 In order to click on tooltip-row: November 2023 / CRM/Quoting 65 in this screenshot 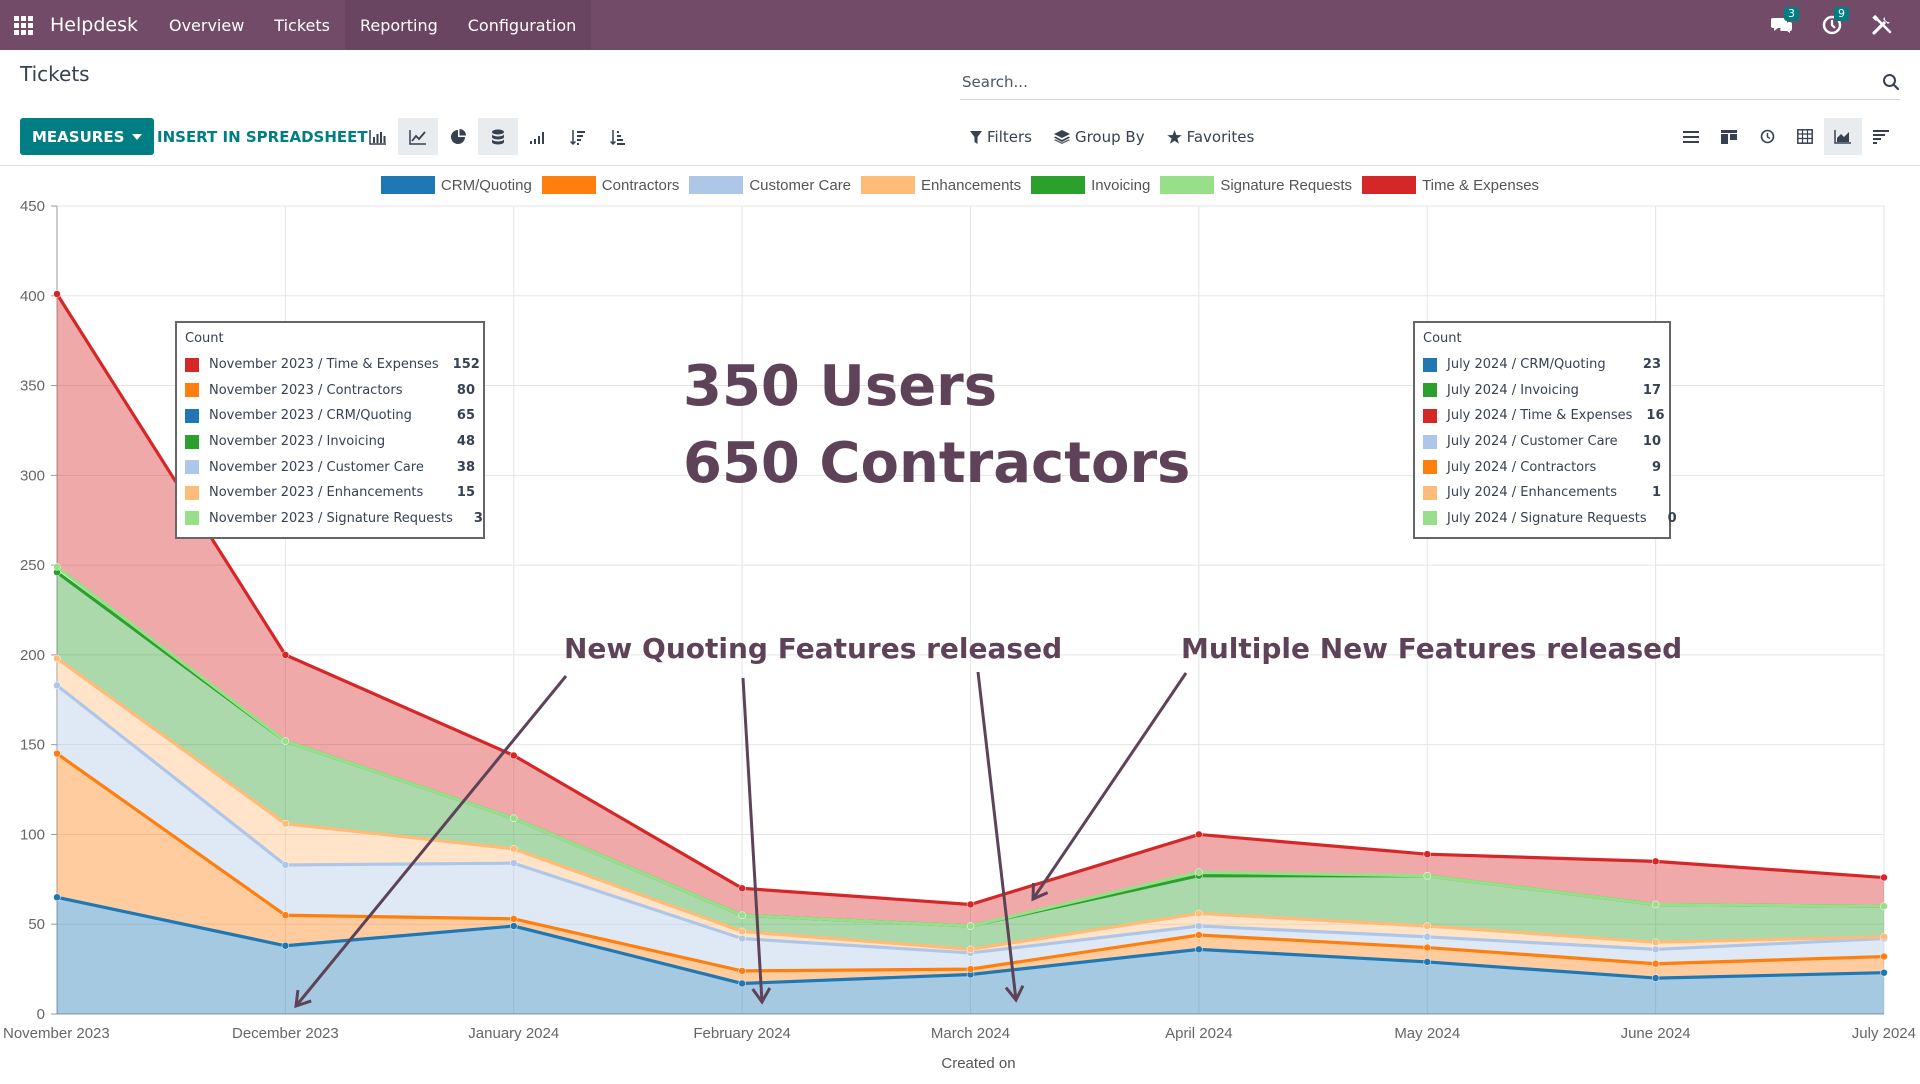, I will do `click(330, 416)`.